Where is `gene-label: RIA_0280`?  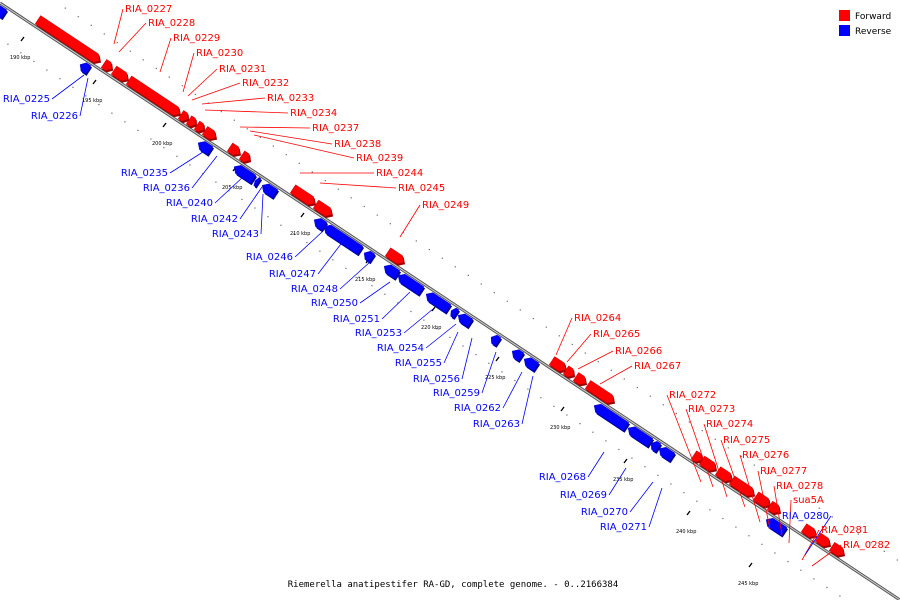
gene-label: RIA_0280 is located at coordinates (805, 516).